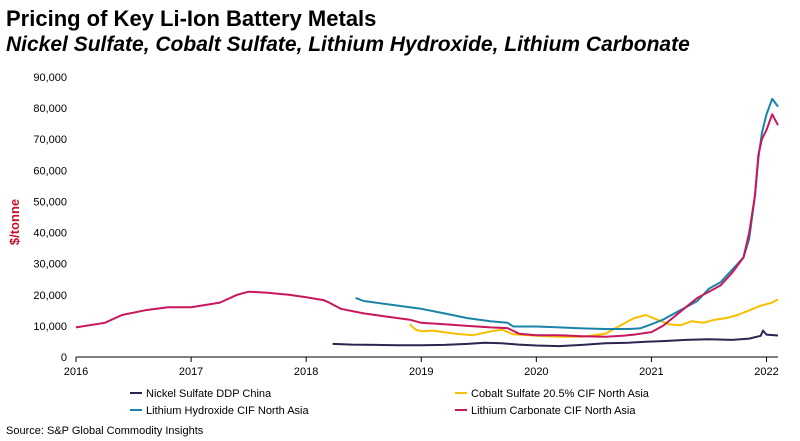  Describe the element at coordinates (105, 431) in the screenshot. I see `source-note: Source: S&P Global Commodity Insights` at that location.